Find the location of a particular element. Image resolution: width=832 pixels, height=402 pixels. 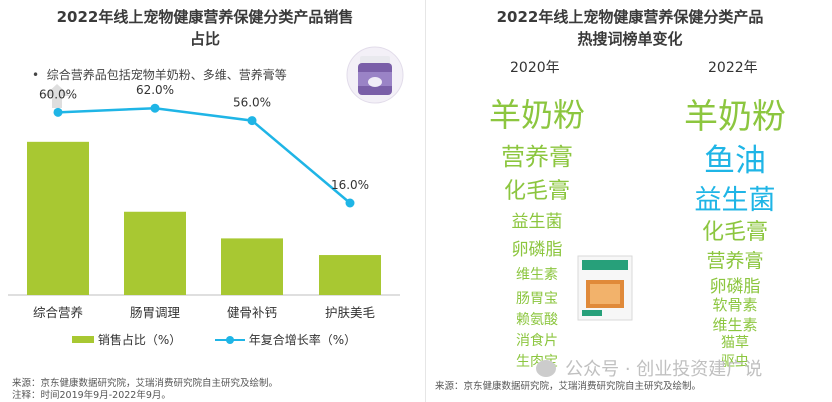

category-label-1: 综合营养 is located at coordinates (58, 312).